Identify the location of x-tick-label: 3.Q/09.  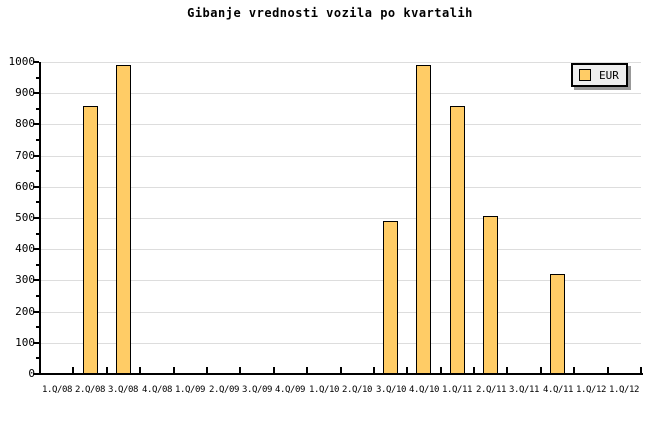
(257, 390).